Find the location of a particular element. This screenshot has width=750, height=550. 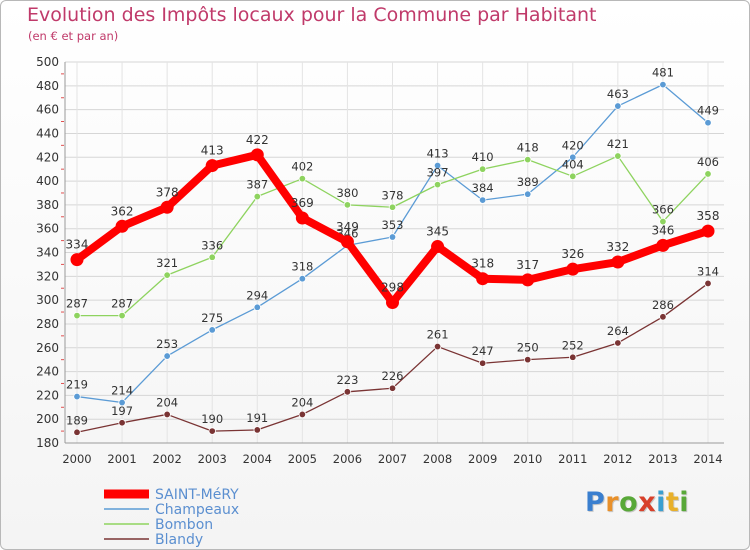

chart-subtitle: (en € et par an) is located at coordinates (73, 36).